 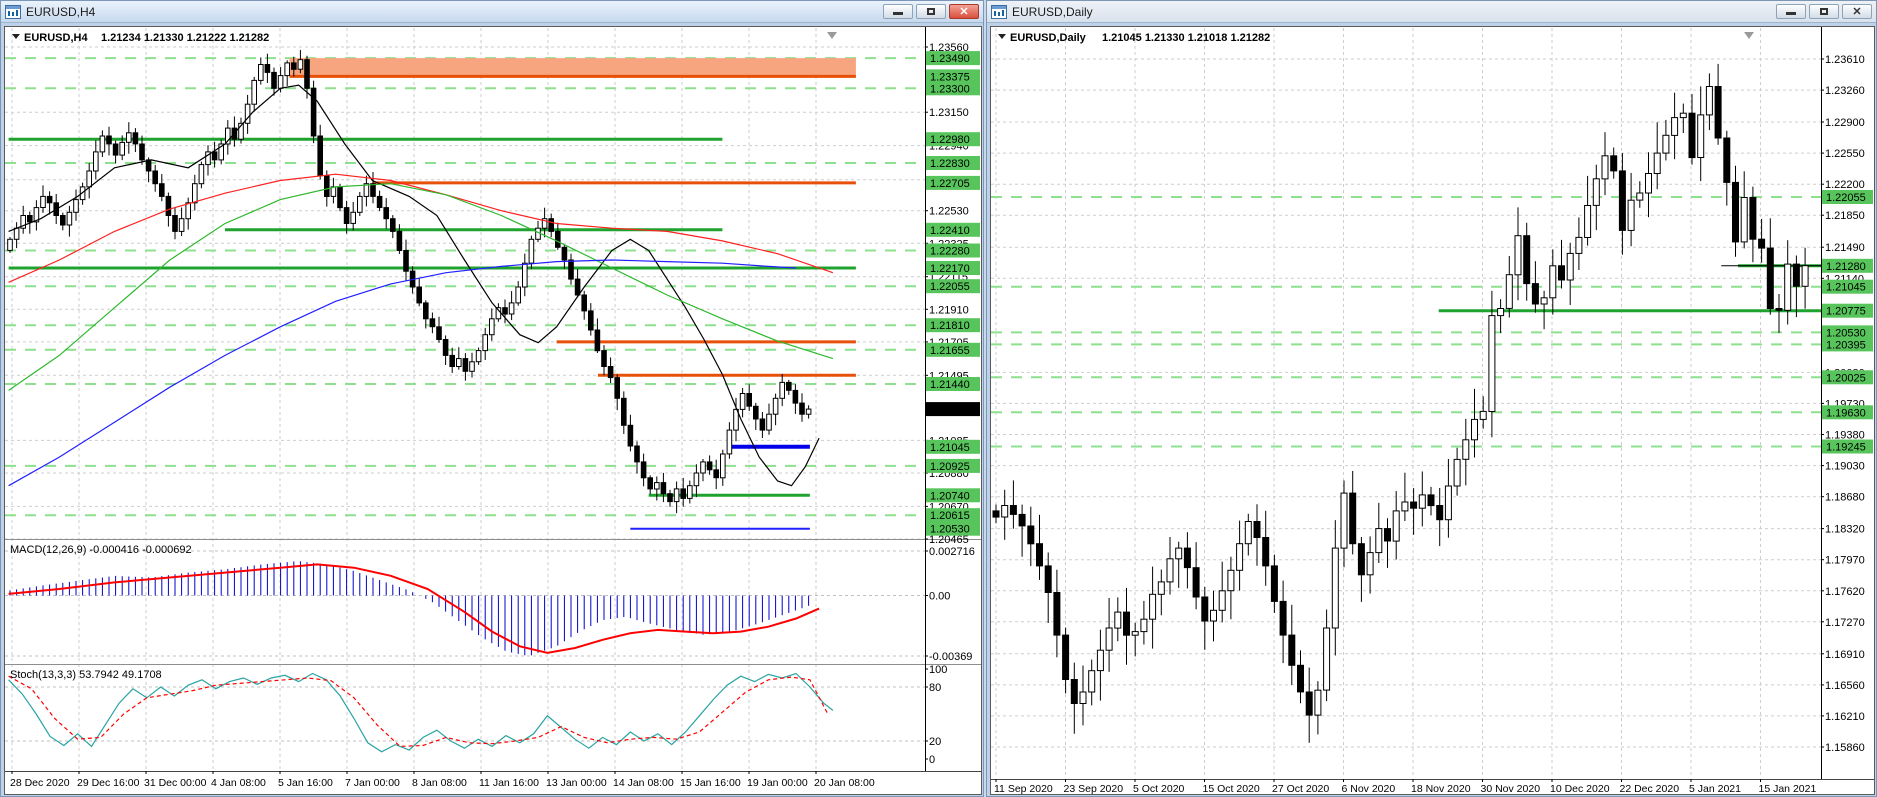 What do you see at coordinates (1845, 467) in the screenshot?
I see `price-axis-label: 1.19030` at bounding box center [1845, 467].